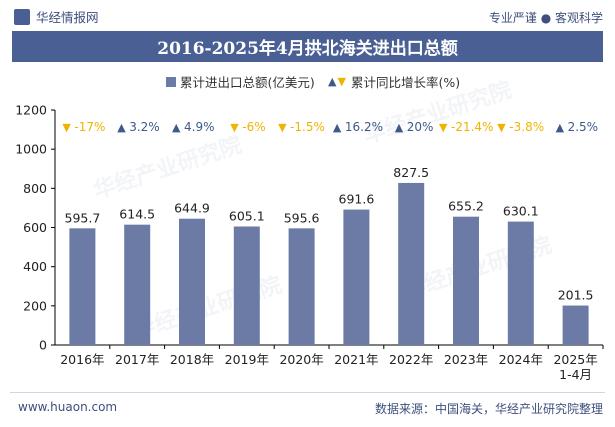 The height and width of the screenshot is (427, 615). What do you see at coordinates (364, 127) in the screenshot?
I see `growth-rate-label: 16.2%` at bounding box center [364, 127].